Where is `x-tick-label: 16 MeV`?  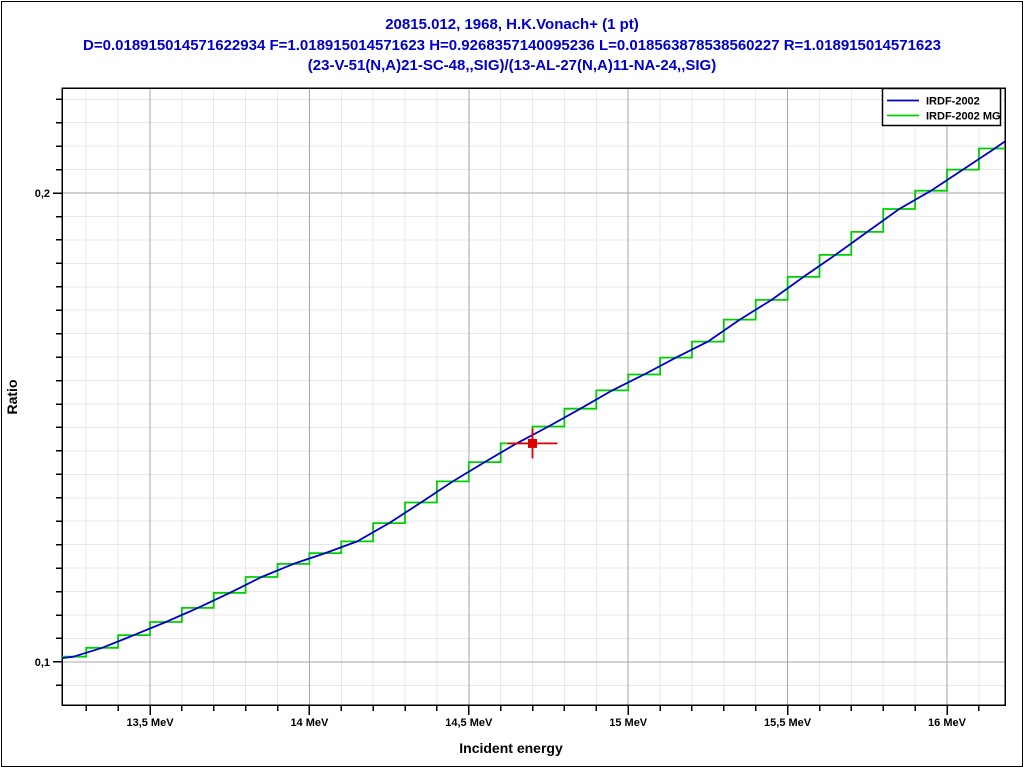
x-tick-label: 16 MeV is located at coordinates (947, 723).